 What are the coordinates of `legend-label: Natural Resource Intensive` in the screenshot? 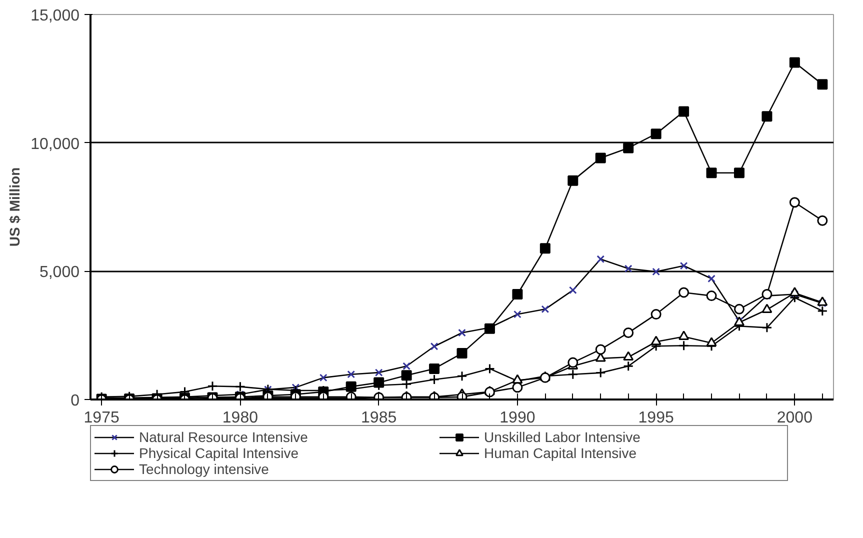 It's located at (224, 437).